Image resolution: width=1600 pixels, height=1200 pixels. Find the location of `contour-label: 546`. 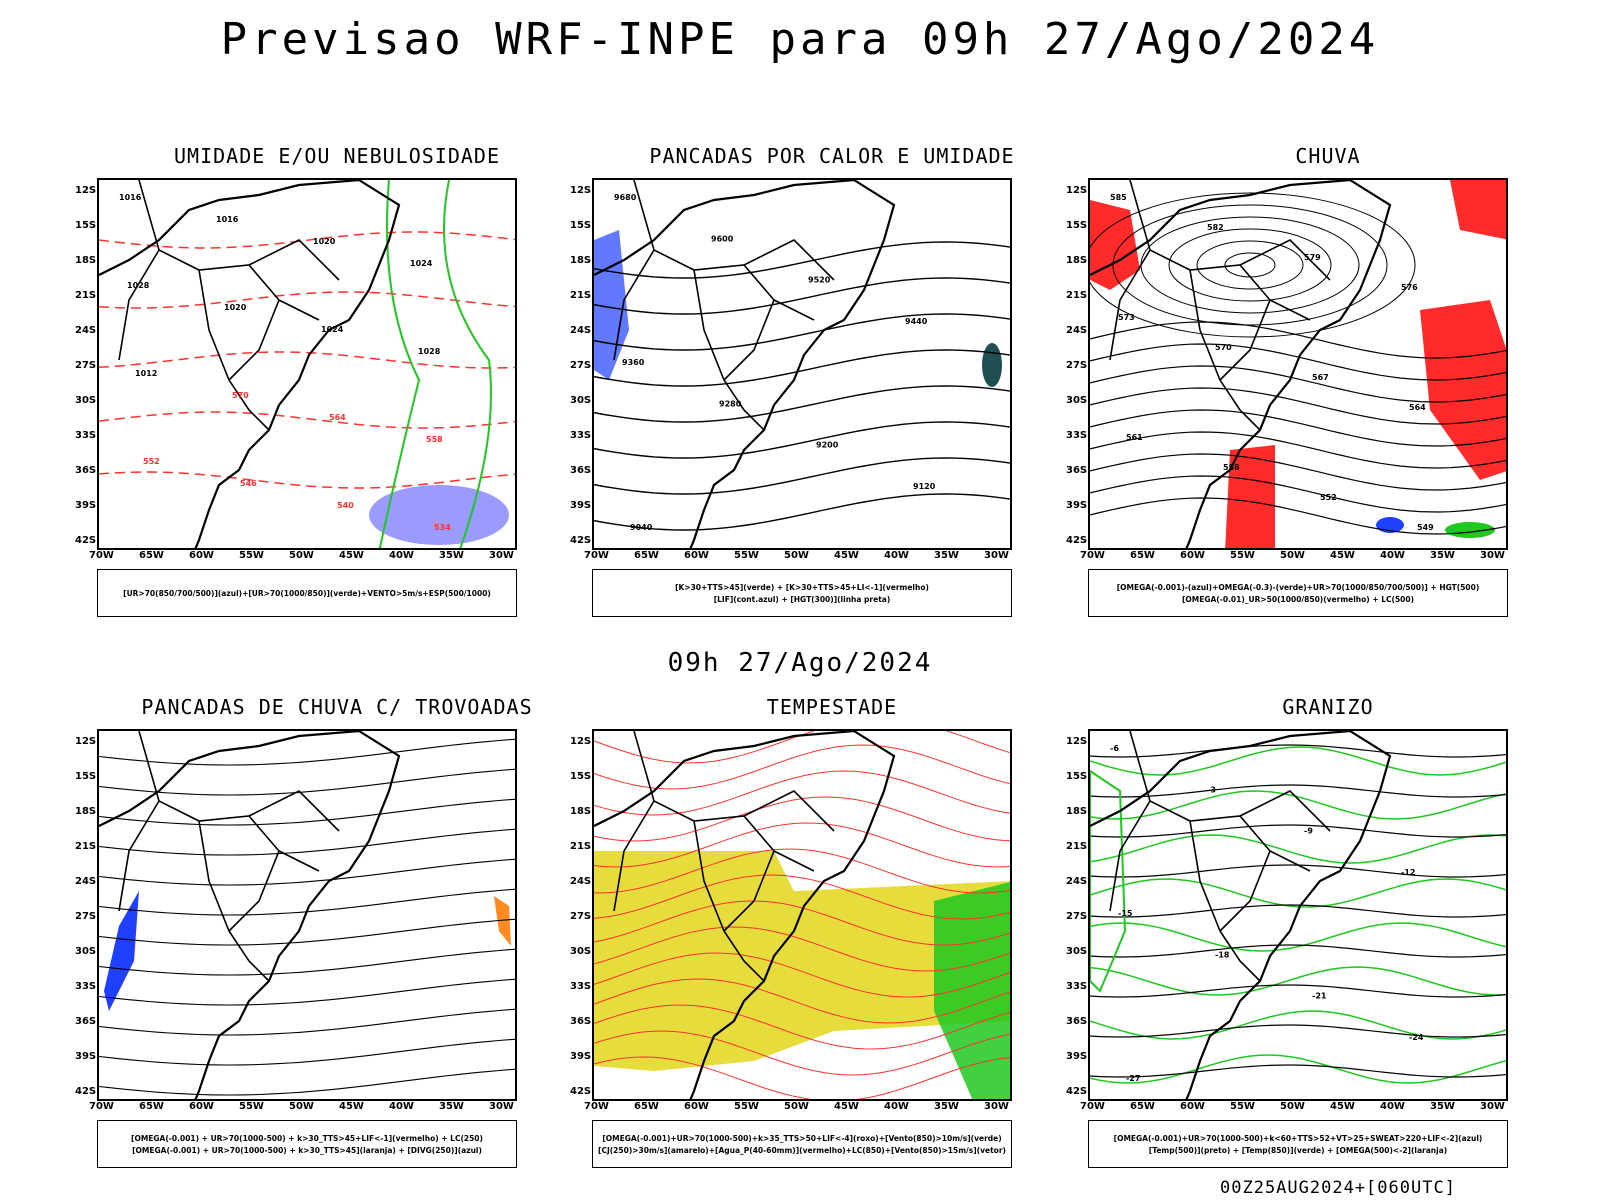

contour-label: 546 is located at coordinates (248, 483).